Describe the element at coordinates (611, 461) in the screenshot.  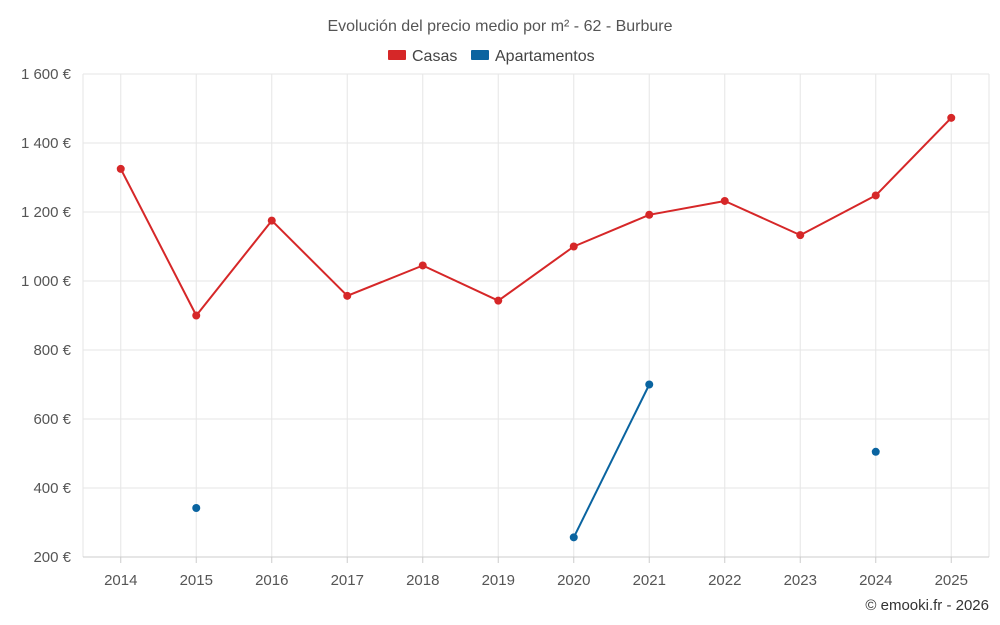
I see `series-line-apartamentos` at that location.